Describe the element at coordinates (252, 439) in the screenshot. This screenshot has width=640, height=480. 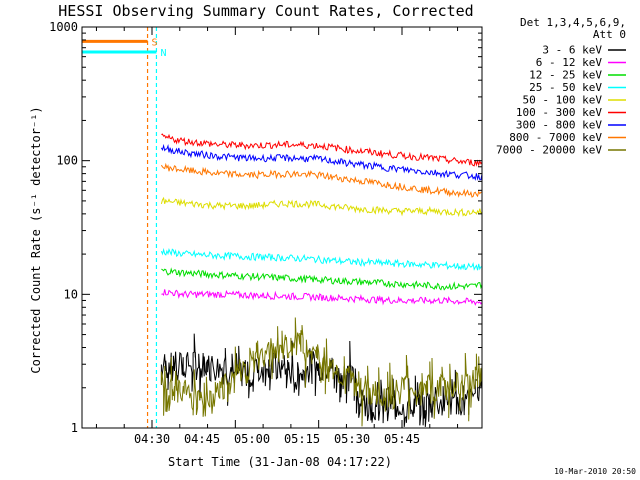
I see `x-tick-label-3: 05:00` at that location.